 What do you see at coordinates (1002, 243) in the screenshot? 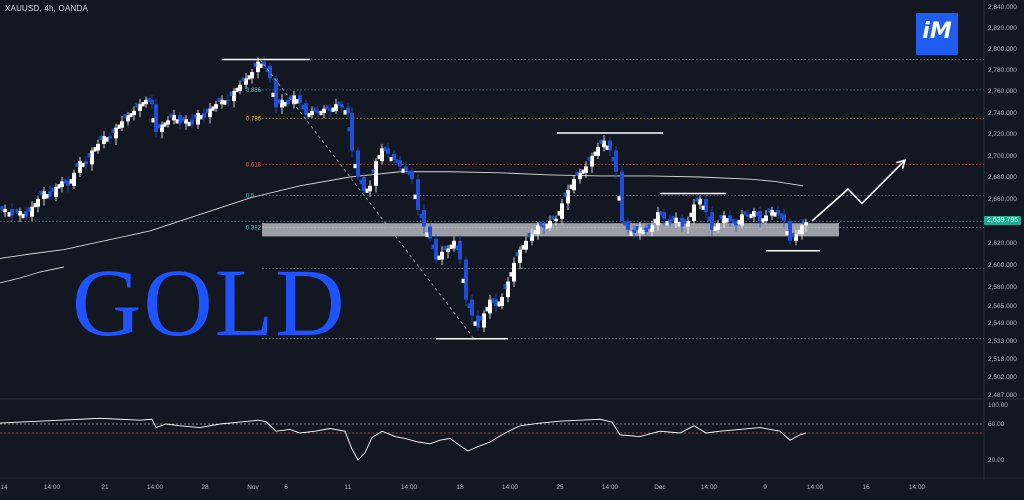
I see `price-tick-label: 2,620.000` at bounding box center [1002, 243].